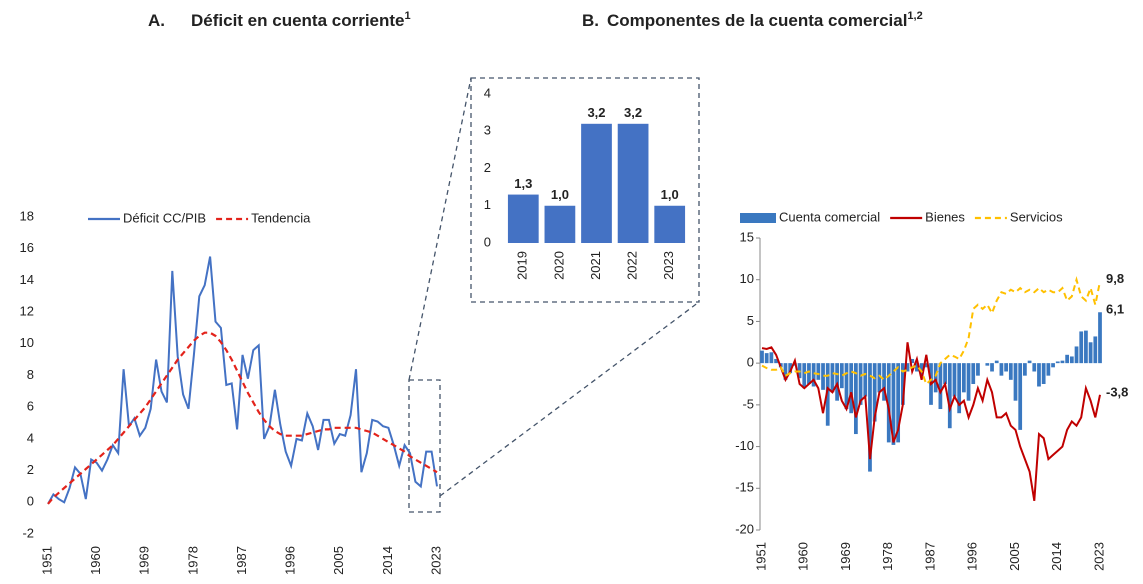 Image resolution: width=1143 pixels, height=584 pixels. Describe the element at coordinates (945, 216) in the screenshot. I see `legend-label: Bienes` at that location.